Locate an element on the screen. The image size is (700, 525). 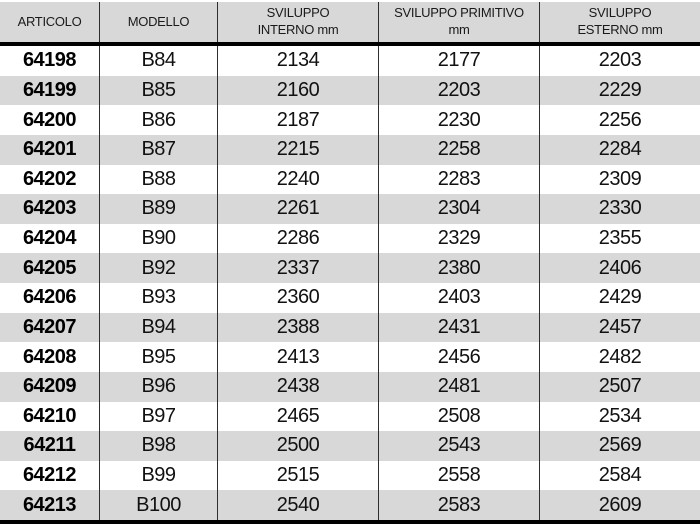
table-row: 64198 B84 2134 2177 2203 is located at coordinates (350, 61).